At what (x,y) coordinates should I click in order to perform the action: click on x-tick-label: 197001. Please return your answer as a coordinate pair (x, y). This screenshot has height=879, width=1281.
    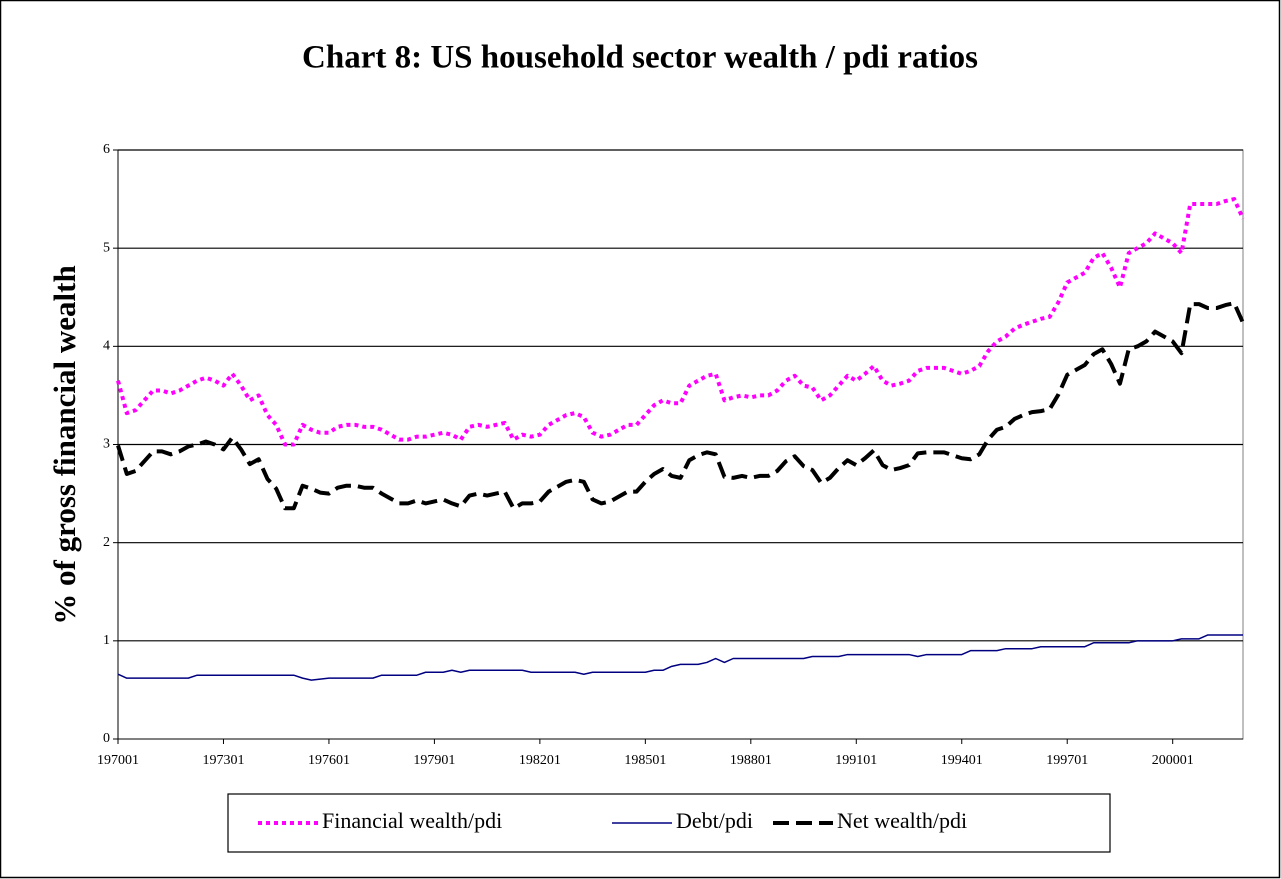
    Looking at the image, I should click on (118, 760).